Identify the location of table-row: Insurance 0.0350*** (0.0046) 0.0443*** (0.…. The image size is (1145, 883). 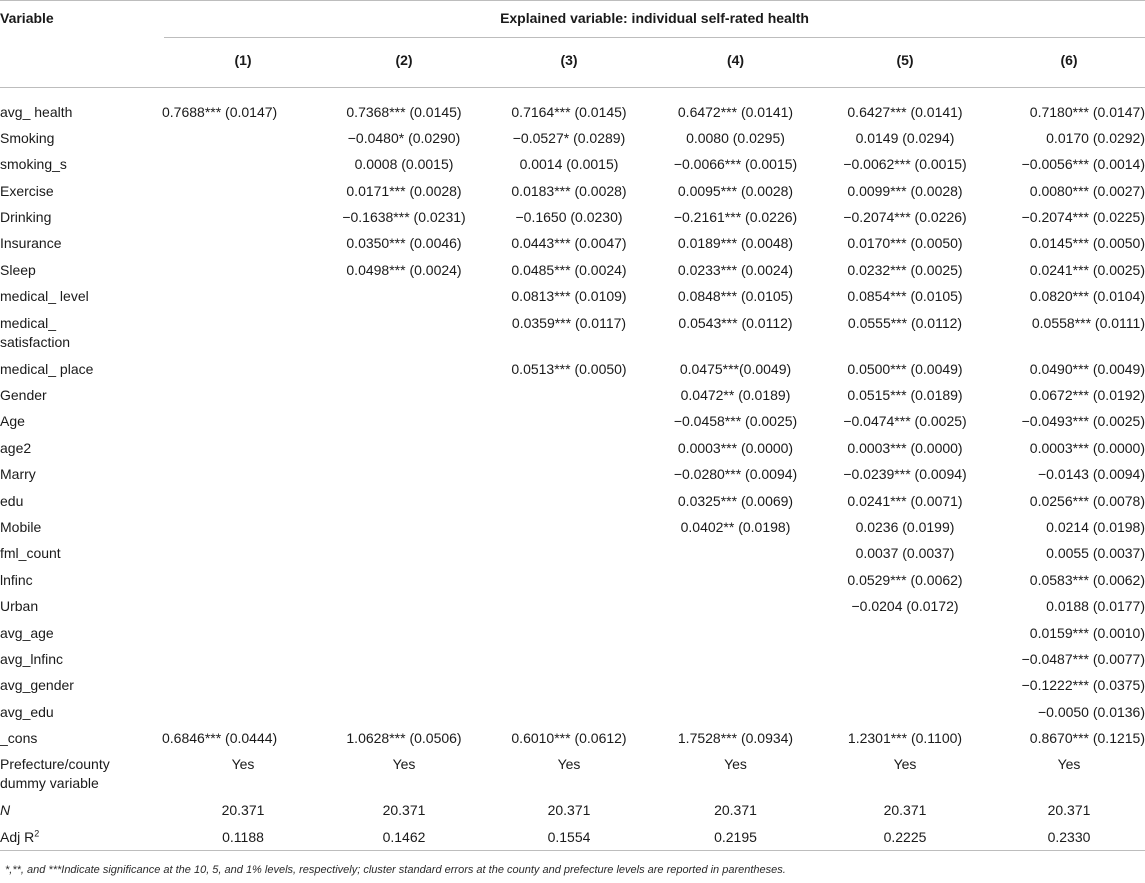
(572, 243).